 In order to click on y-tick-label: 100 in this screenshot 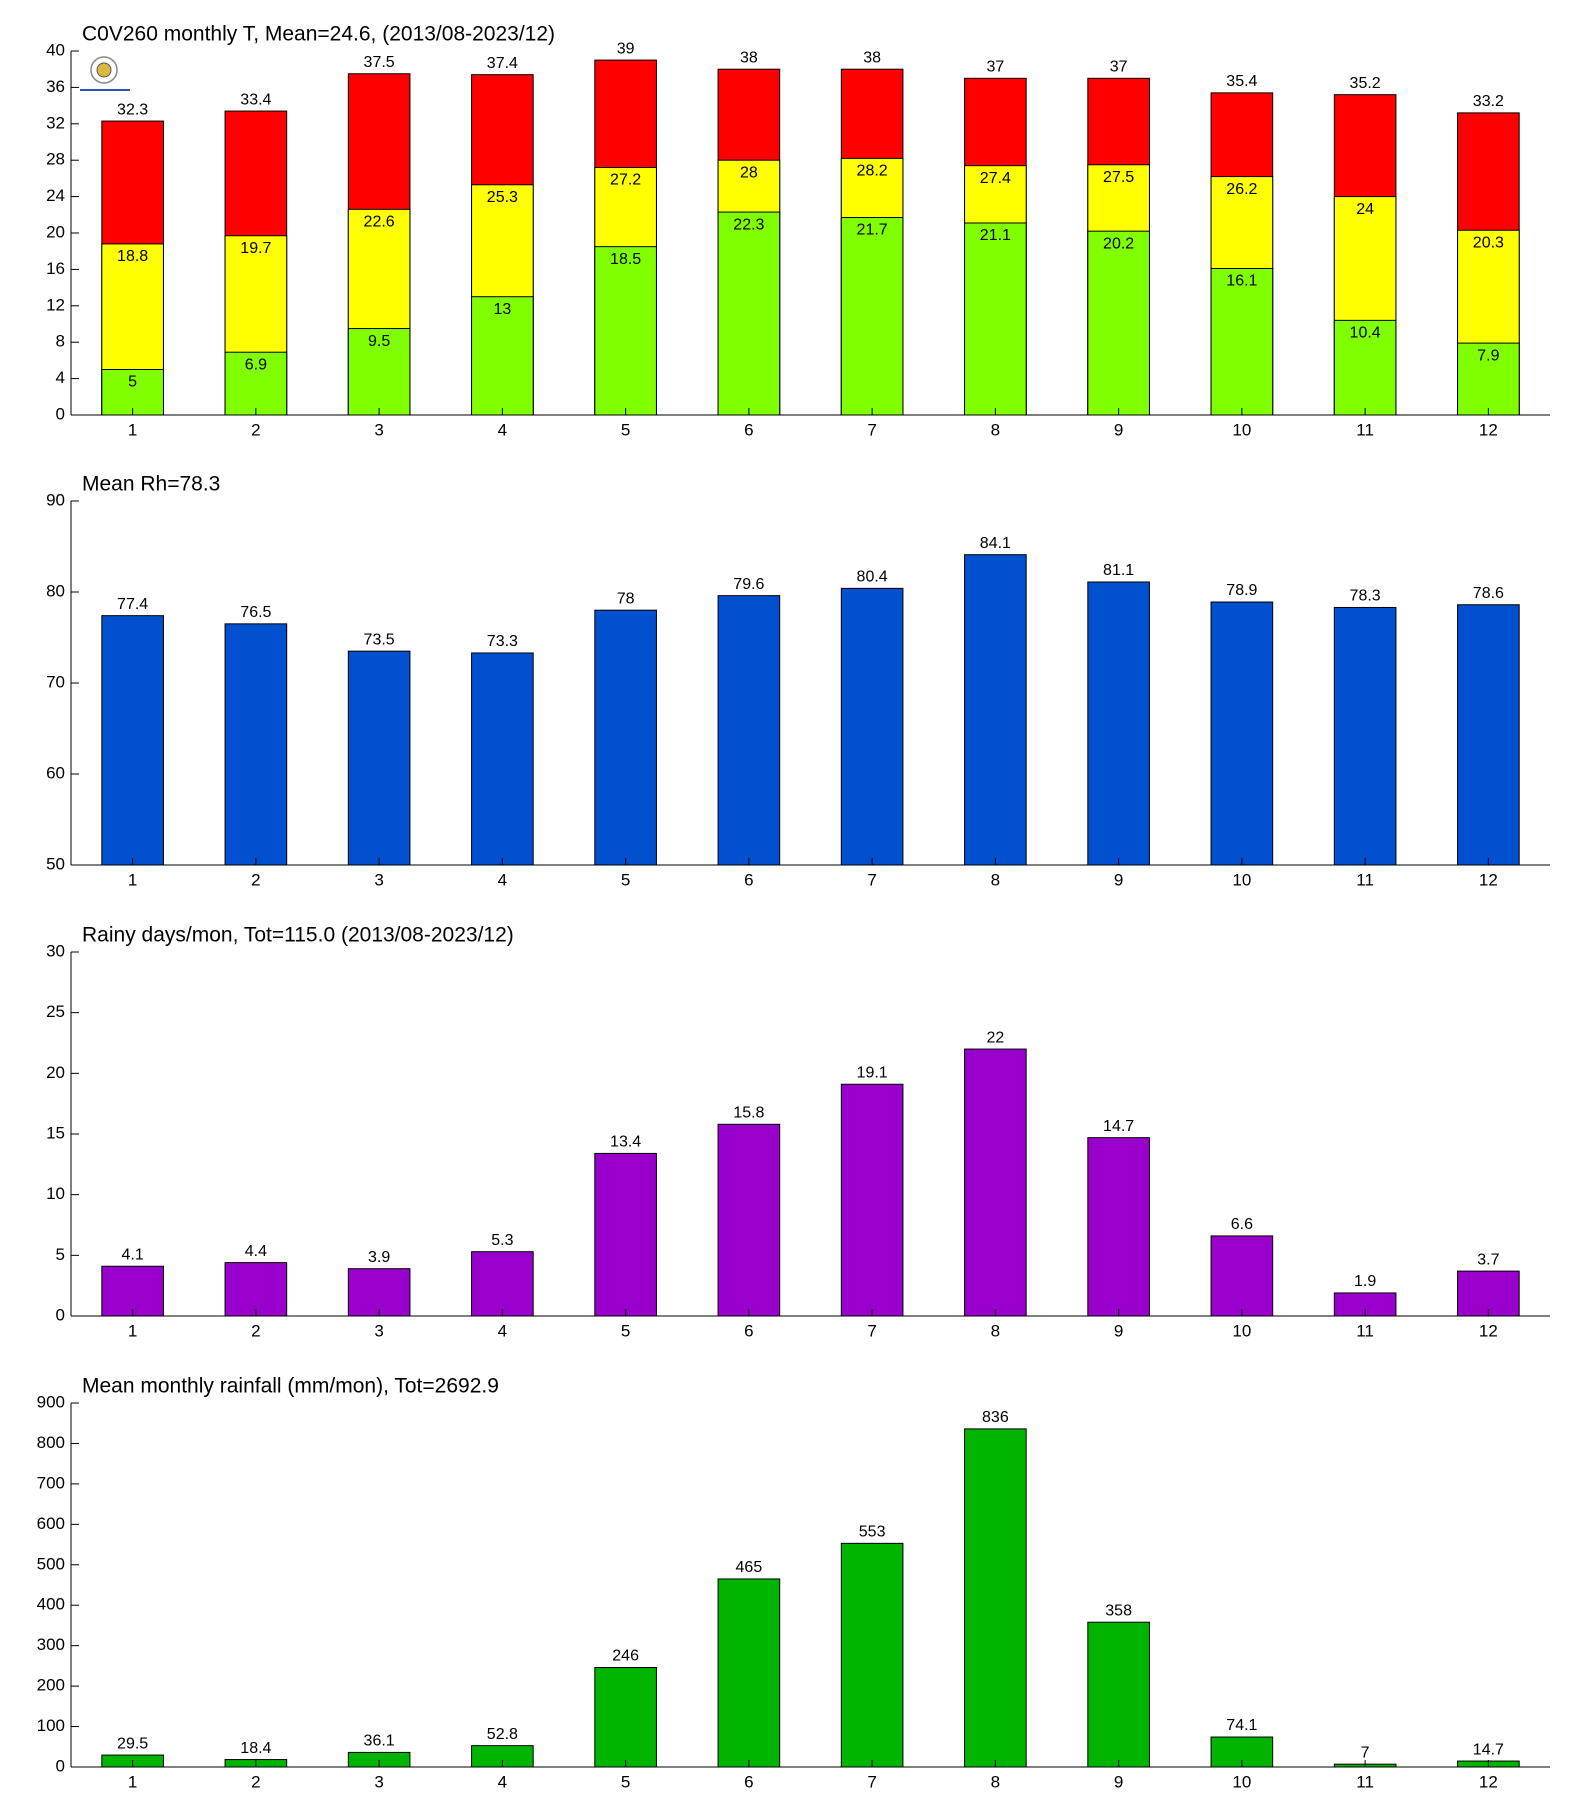, I will do `click(51, 1725)`.